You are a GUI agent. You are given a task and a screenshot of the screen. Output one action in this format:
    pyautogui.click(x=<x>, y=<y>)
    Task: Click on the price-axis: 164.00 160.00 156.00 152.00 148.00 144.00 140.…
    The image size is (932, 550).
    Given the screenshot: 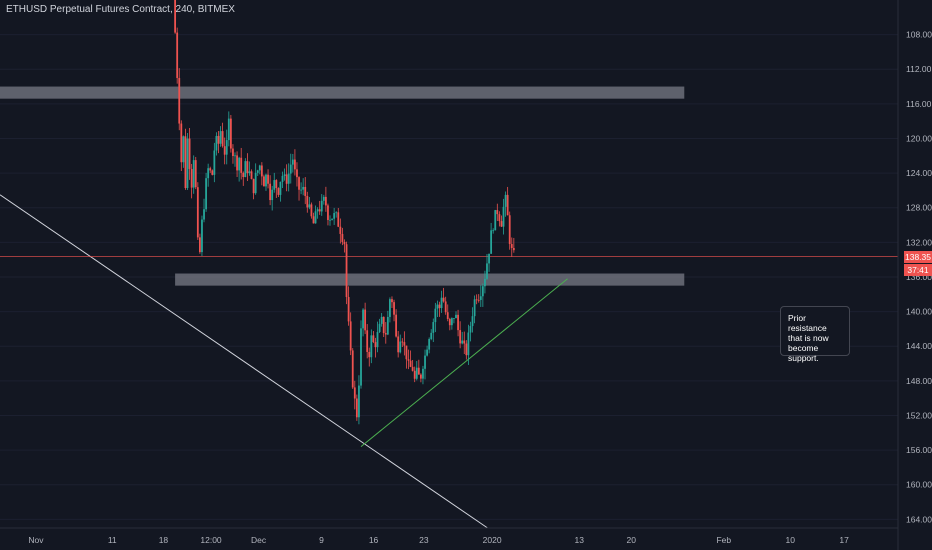 What is the action you would take?
    pyautogui.click(x=919, y=277)
    